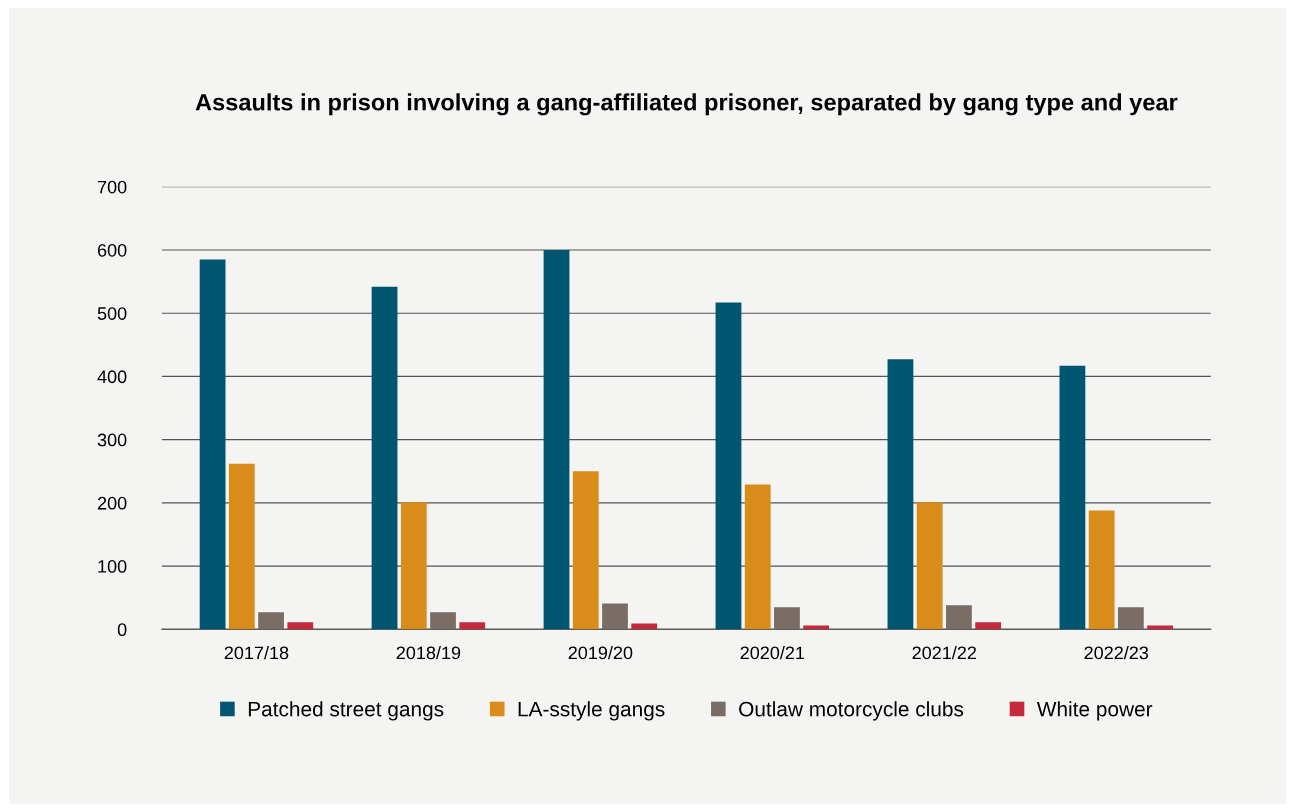 The width and height of the screenshot is (1295, 812). Describe the element at coordinates (112, 440) in the screenshot. I see `y-tick-label: 300` at that location.